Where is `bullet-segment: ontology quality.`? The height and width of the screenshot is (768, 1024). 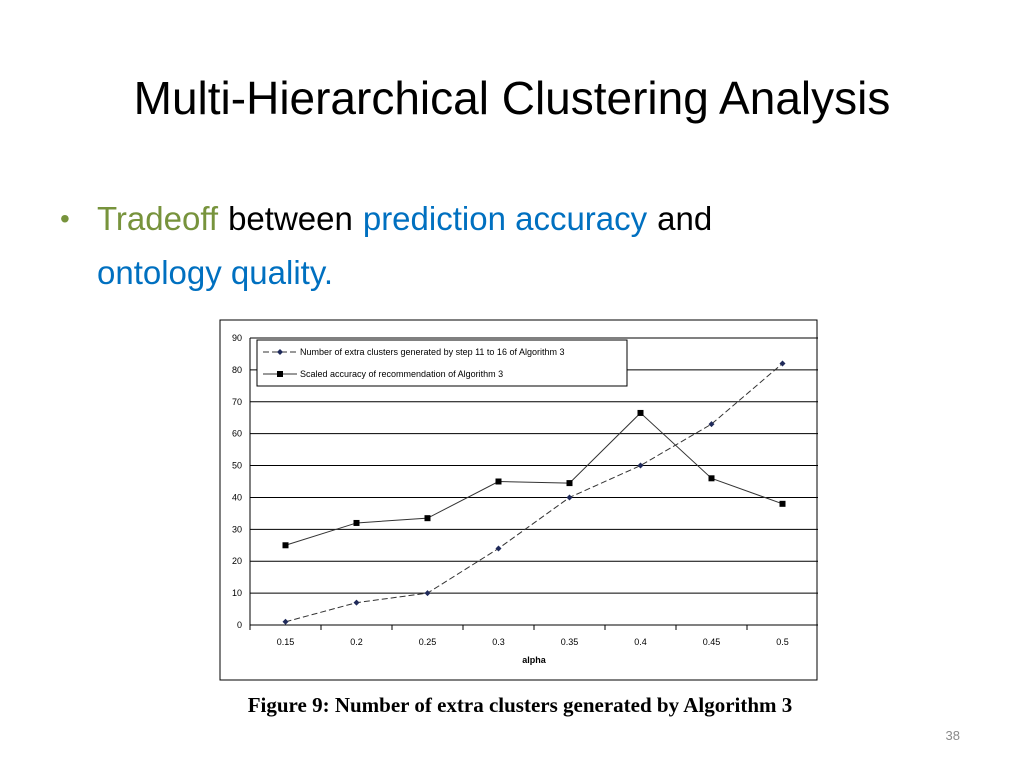
bullet-segment: ontology quality. is located at coordinates (215, 272).